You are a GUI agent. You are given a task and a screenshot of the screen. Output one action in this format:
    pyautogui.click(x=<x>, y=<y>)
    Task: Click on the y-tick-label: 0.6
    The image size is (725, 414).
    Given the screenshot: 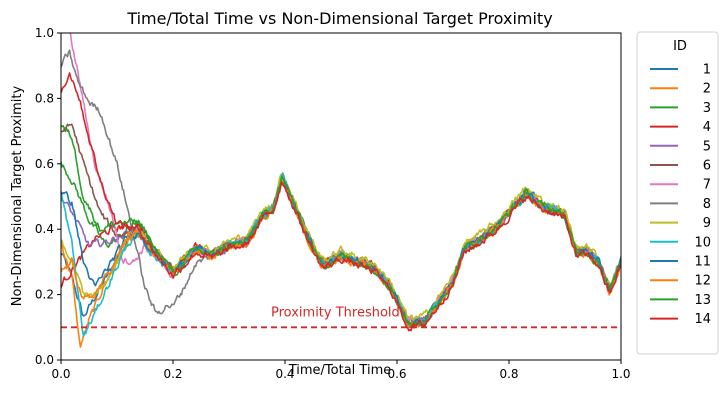 What is the action you would take?
    pyautogui.click(x=44, y=164)
    